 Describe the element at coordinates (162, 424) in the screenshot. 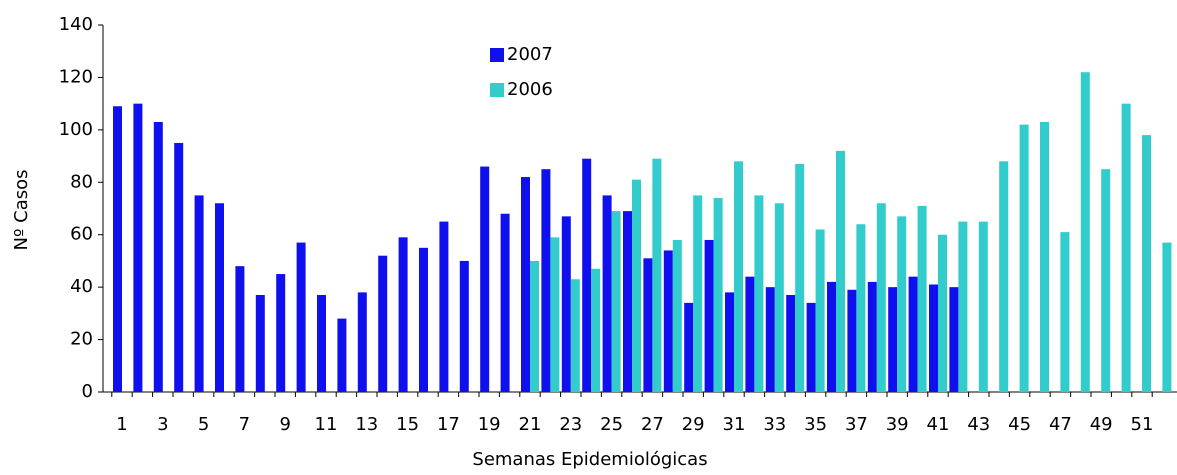

I see `x-tick-label: 3` at that location.